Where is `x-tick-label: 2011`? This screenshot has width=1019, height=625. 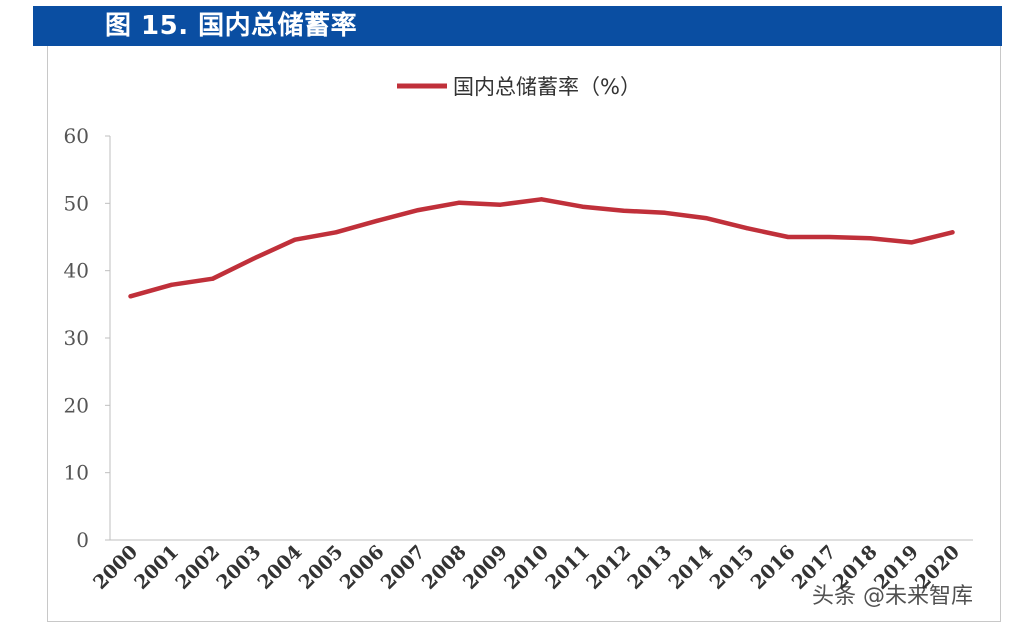 x-tick-label: 2011 is located at coordinates (567, 567).